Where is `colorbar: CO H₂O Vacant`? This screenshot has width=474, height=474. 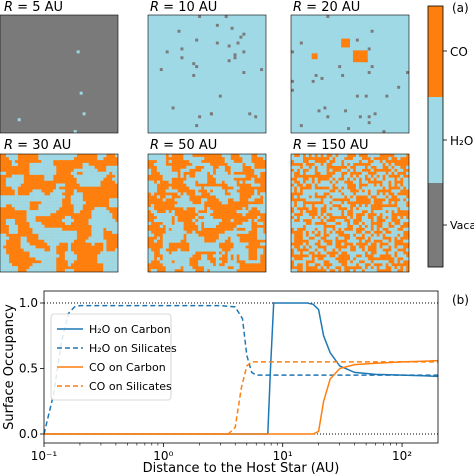 colorbar: CO H₂O Vacant is located at coordinates (450, 136).